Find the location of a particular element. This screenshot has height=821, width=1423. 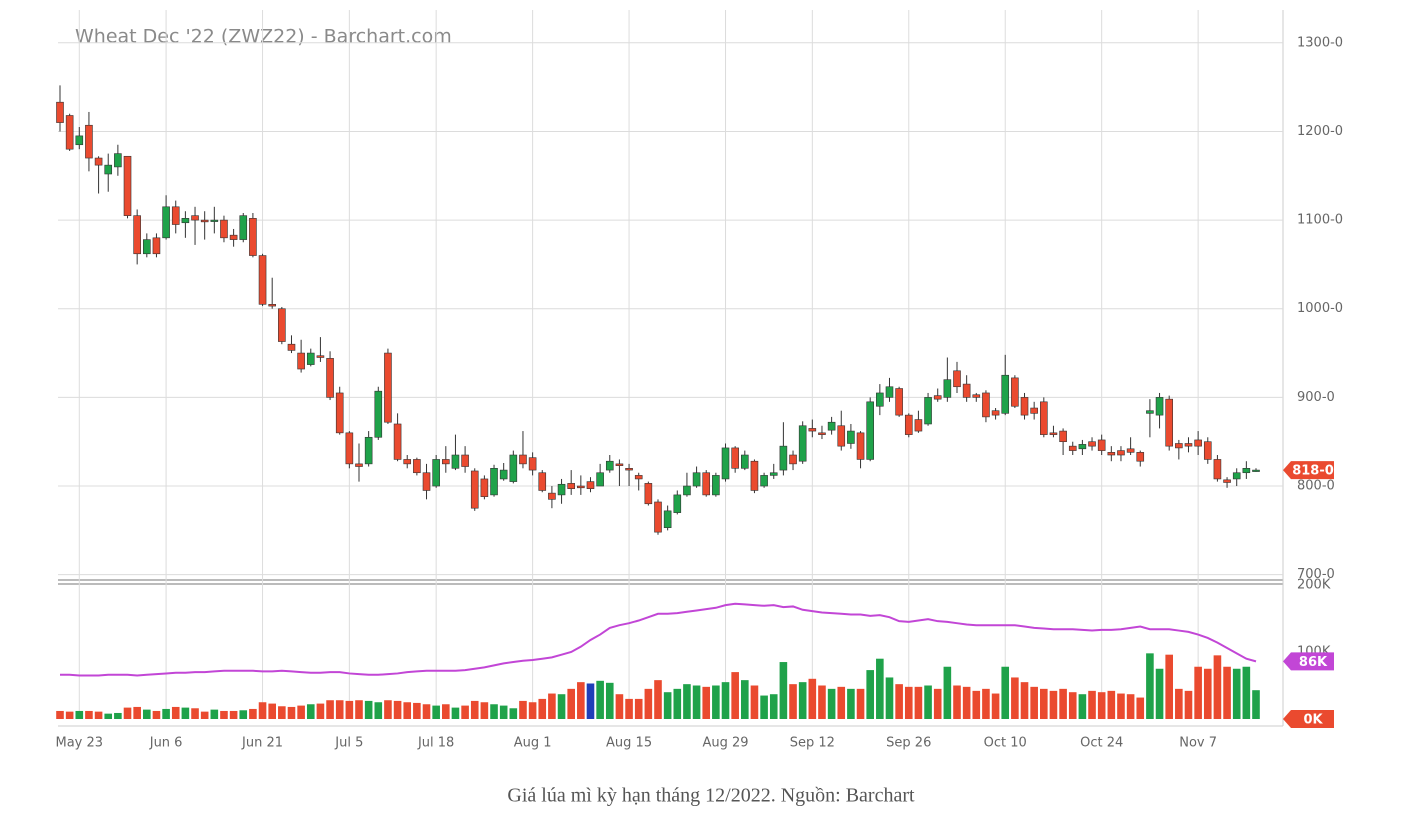

x-tick-label: Sep 26 is located at coordinates (908, 743).